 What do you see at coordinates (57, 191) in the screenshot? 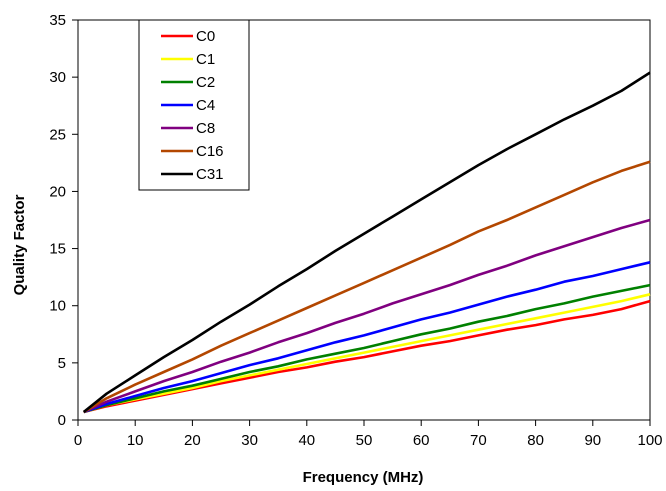
I see `y-tick-label: 20` at bounding box center [57, 191].